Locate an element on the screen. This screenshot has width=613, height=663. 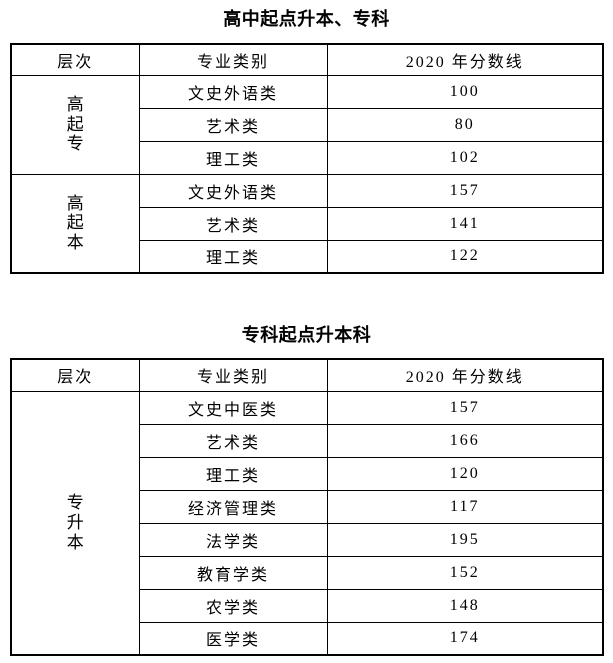
score-cell: 152 is located at coordinates (465, 572).